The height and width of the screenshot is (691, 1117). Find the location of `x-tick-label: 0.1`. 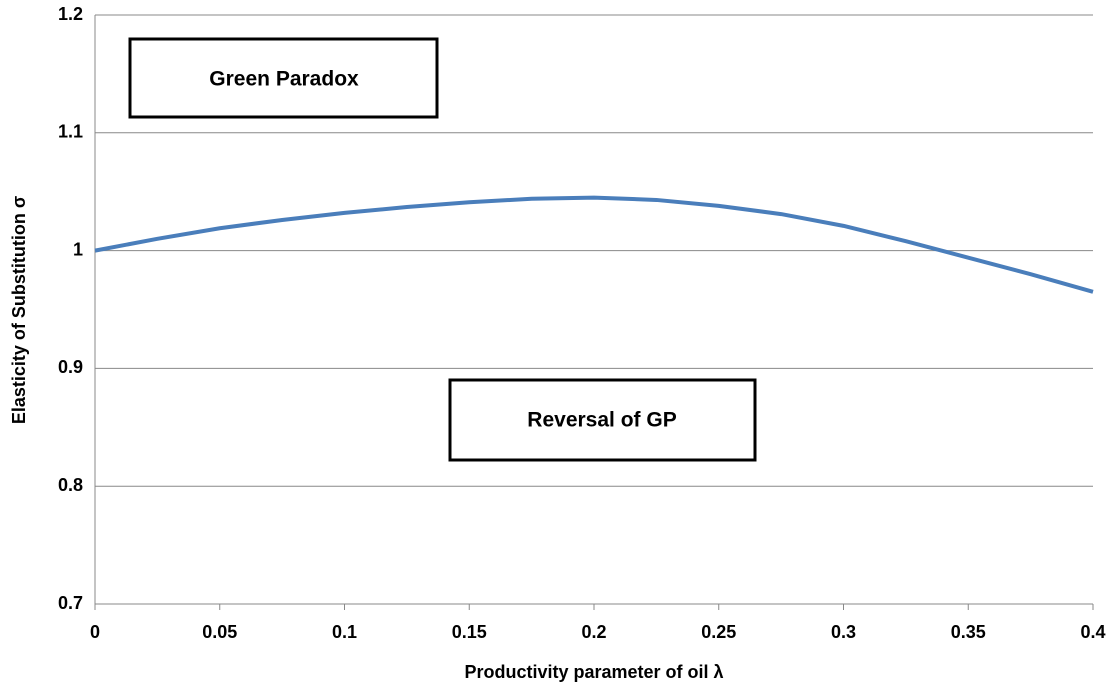

x-tick-label: 0.1 is located at coordinates (344, 632).